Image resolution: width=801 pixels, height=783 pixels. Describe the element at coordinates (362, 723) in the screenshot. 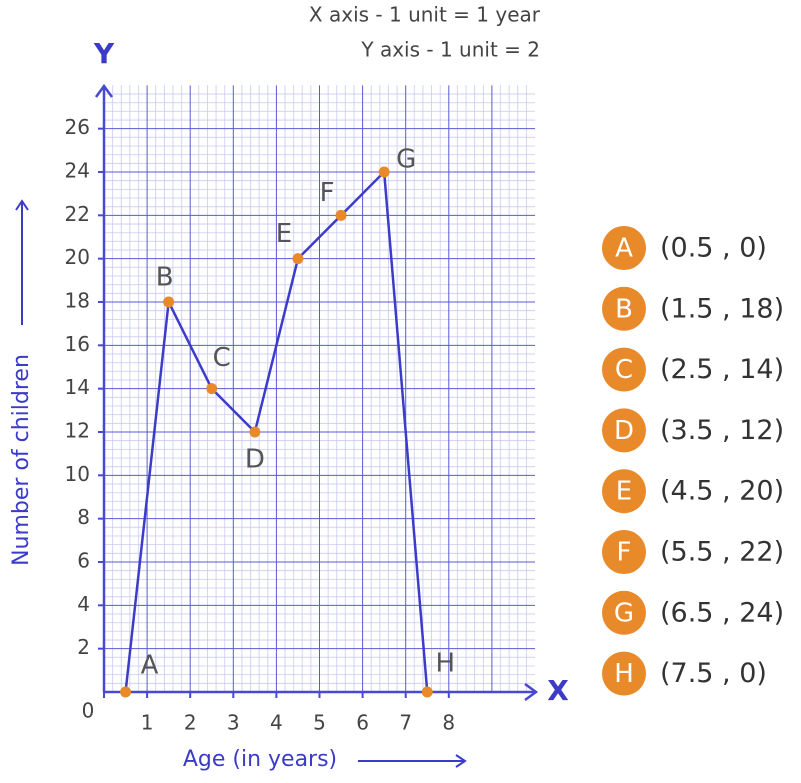

I see `x-tick-label: 6` at that location.